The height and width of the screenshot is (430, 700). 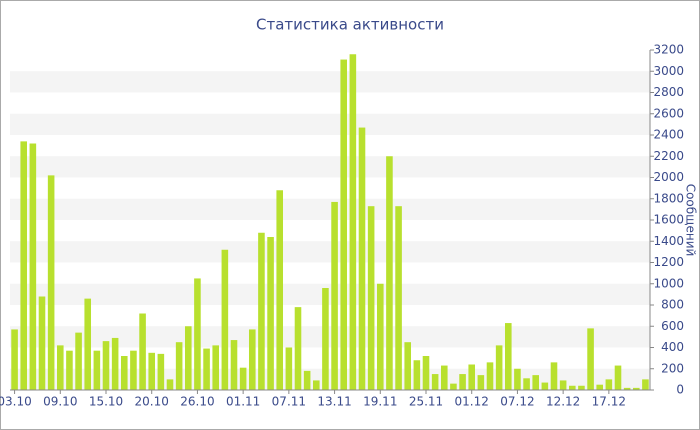 What do you see at coordinates (152, 402) in the screenshot?
I see `x-tick-label: 20.10` at bounding box center [152, 402].